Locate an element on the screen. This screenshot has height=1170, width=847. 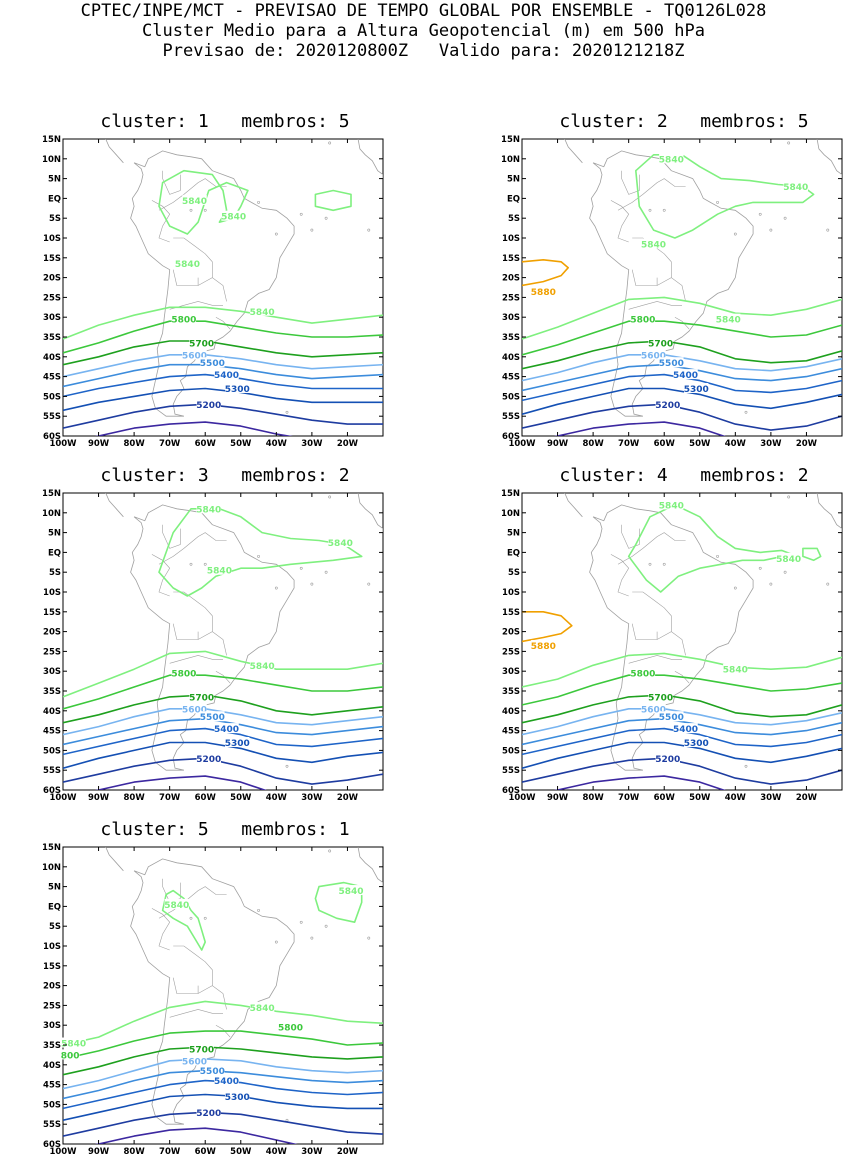
panel-title: cluster: 3 membros: 2 is located at coordinates (225, 475).